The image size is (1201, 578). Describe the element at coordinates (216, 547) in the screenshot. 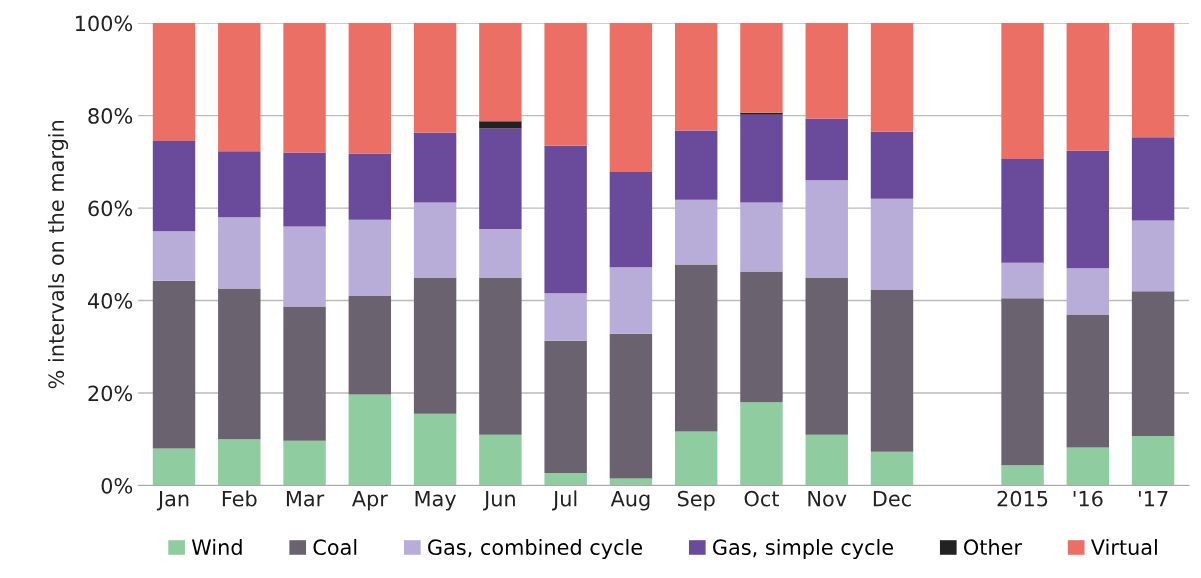

I see `legend-label: Wind` at that location.